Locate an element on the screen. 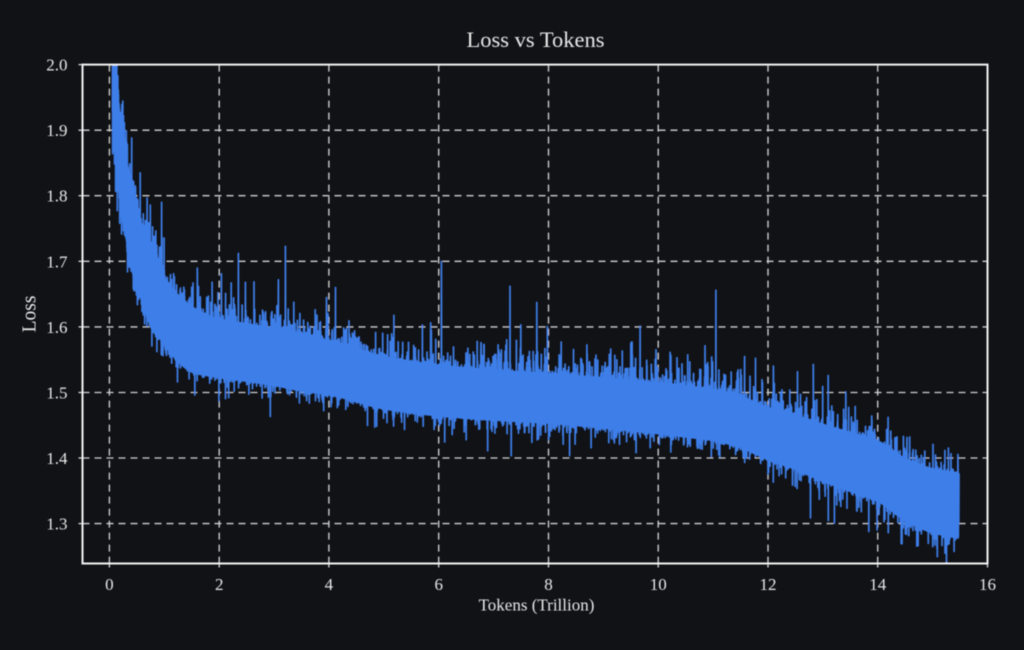 The image size is (1024, 650). svg-text: 12 is located at coordinates (768, 584).